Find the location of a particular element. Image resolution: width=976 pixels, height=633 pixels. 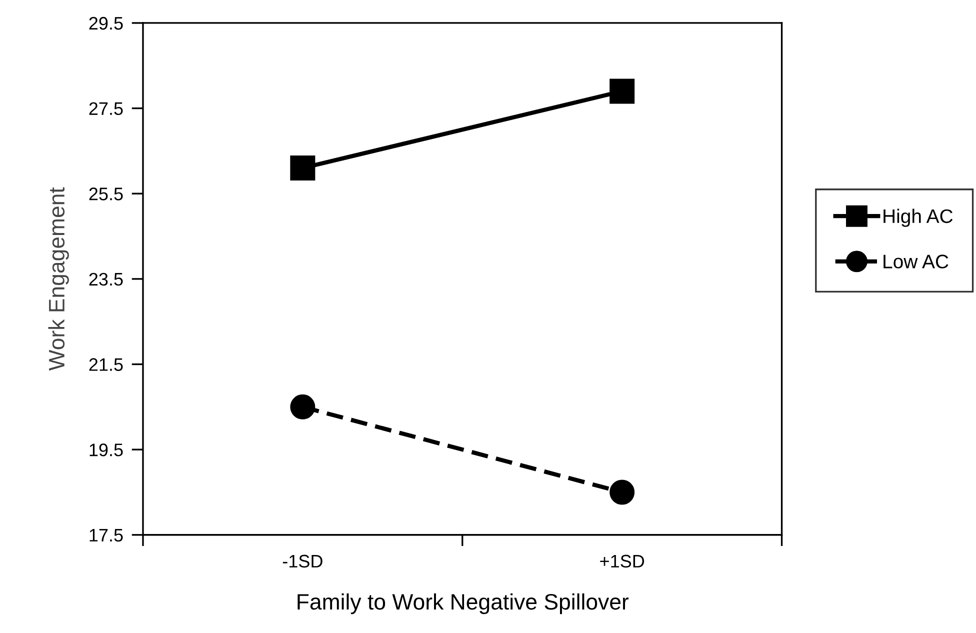

y-tick-label: 19.5 is located at coordinates (106, 450).